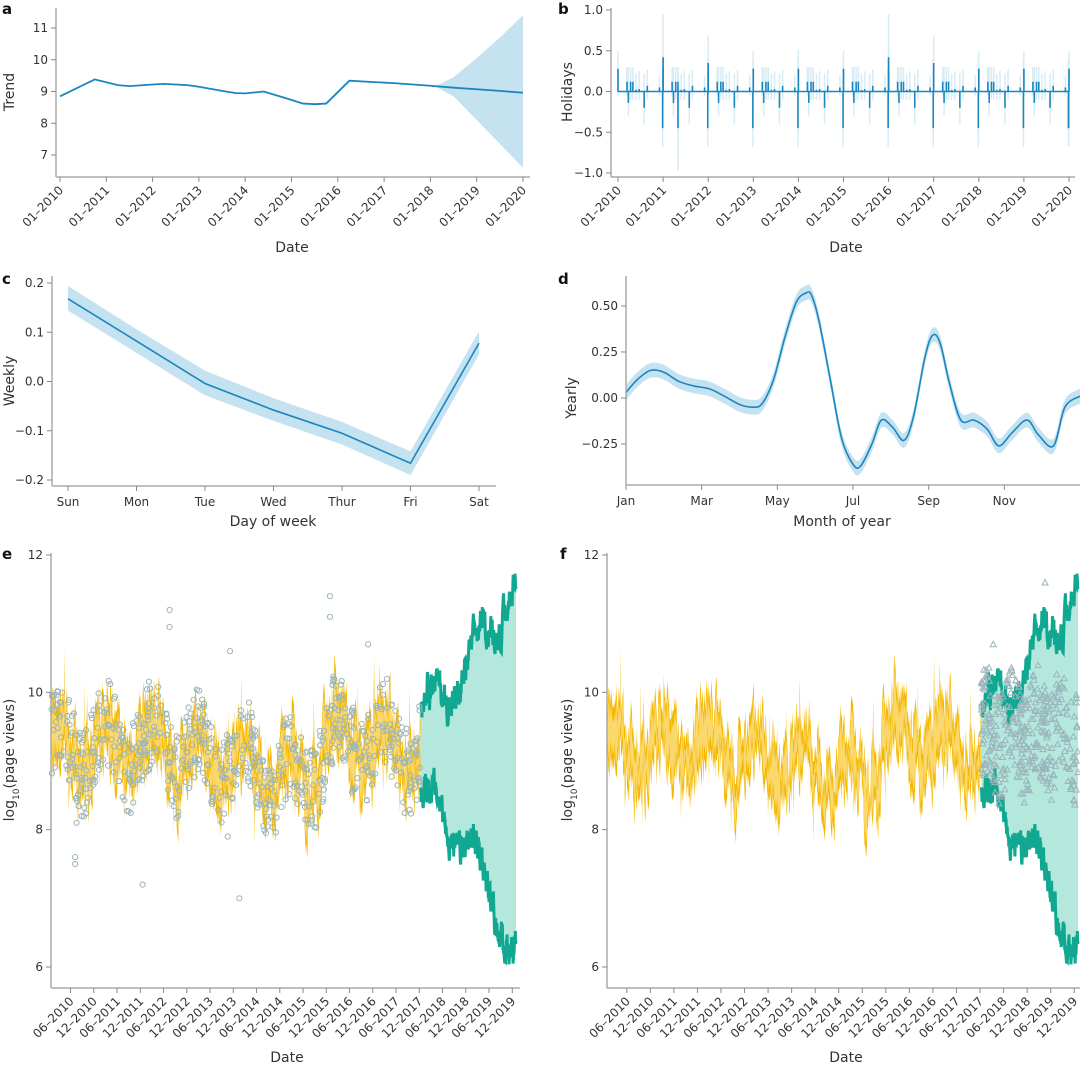 Image resolution: width=1080 pixels, height=1067 pixels. I want to click on panel-label-c: c, so click(6, 279).